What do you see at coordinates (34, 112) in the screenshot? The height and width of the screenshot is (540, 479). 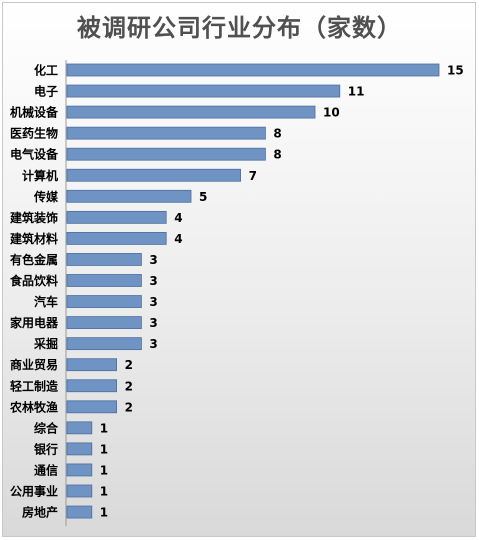 I see `category-label: 机械设备` at bounding box center [34, 112].